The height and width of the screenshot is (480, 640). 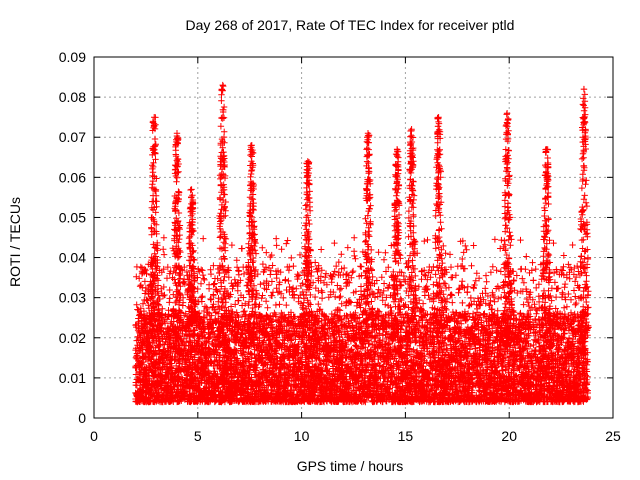 What do you see at coordinates (82, 418) in the screenshot?
I see `y-tick-label: 0` at bounding box center [82, 418].